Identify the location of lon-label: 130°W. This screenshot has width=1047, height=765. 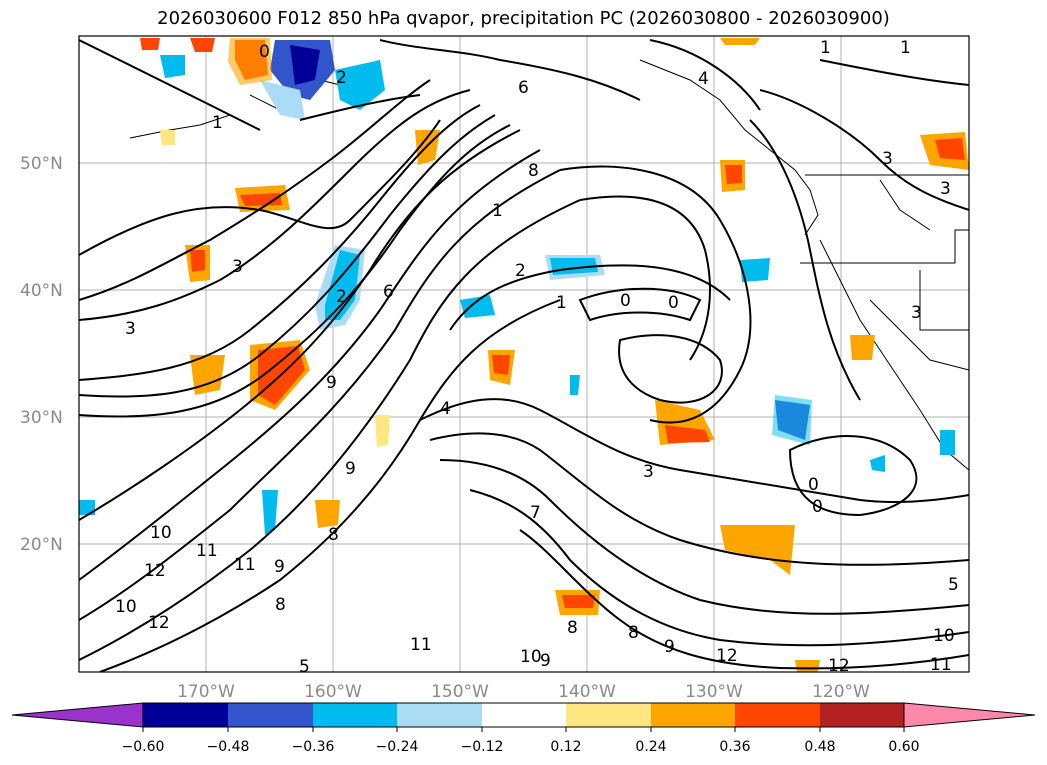
(714, 692).